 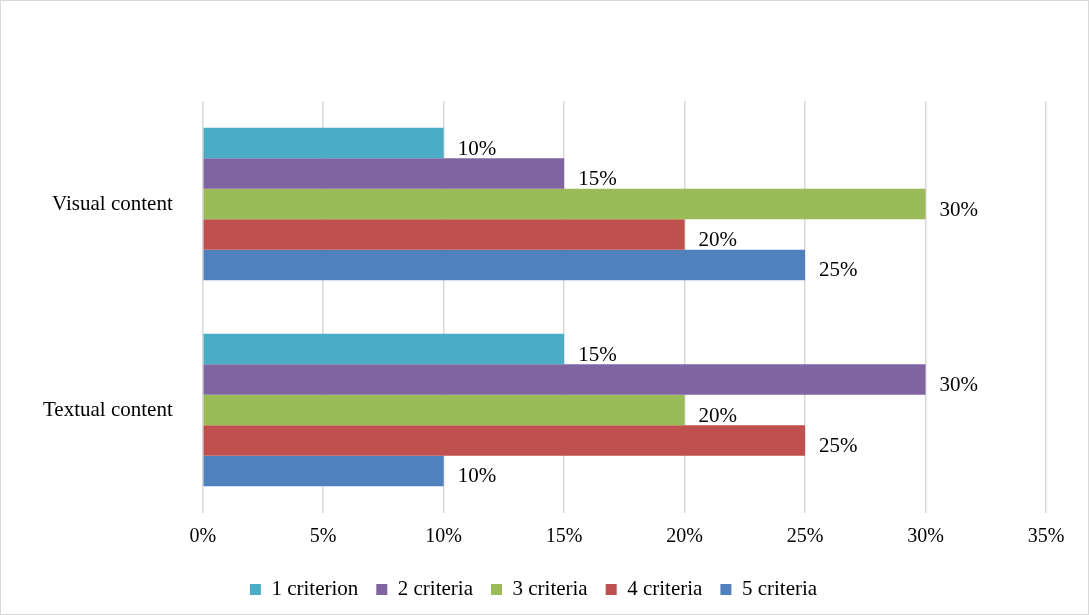 I want to click on legend-label: 4 criteria, so click(x=665, y=588).